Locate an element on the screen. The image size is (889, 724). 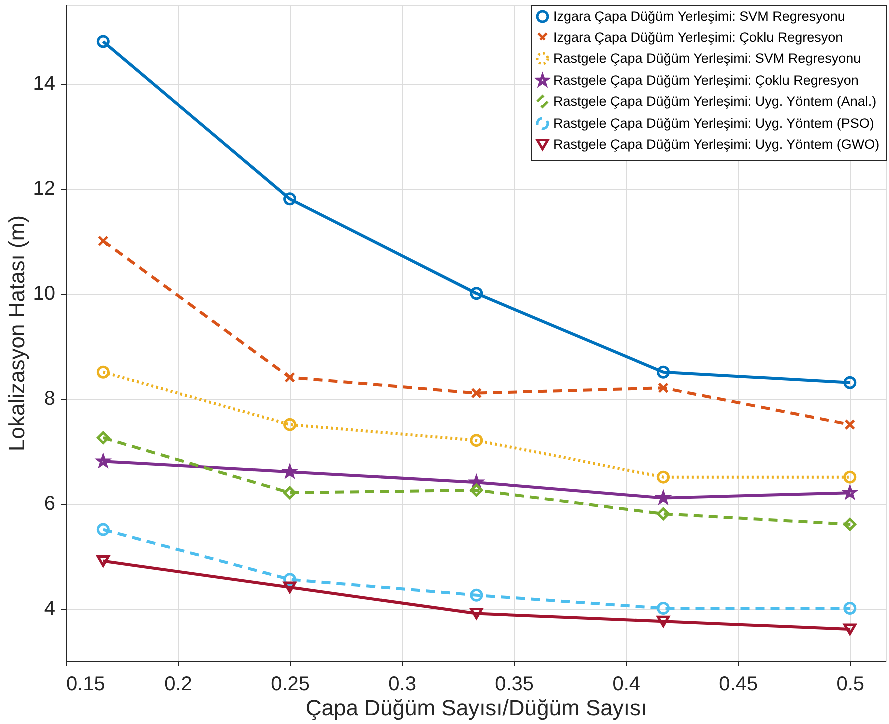
x-tick-label: 0.4 is located at coordinates (626, 685).